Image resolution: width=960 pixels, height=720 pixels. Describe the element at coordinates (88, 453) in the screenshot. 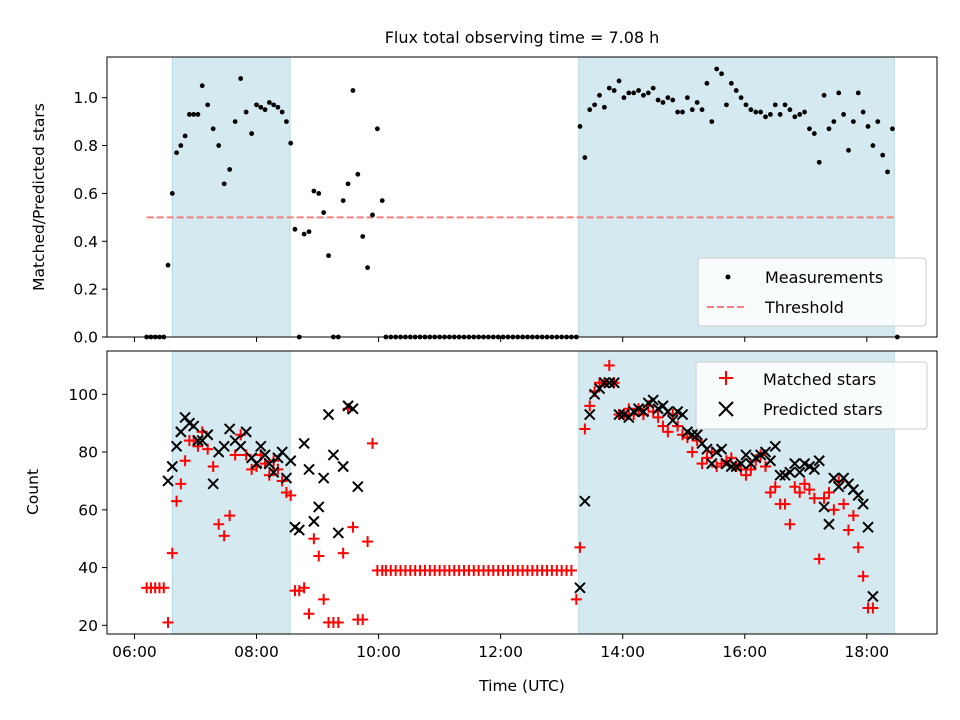

I see `y-tick-label: 80` at that location.